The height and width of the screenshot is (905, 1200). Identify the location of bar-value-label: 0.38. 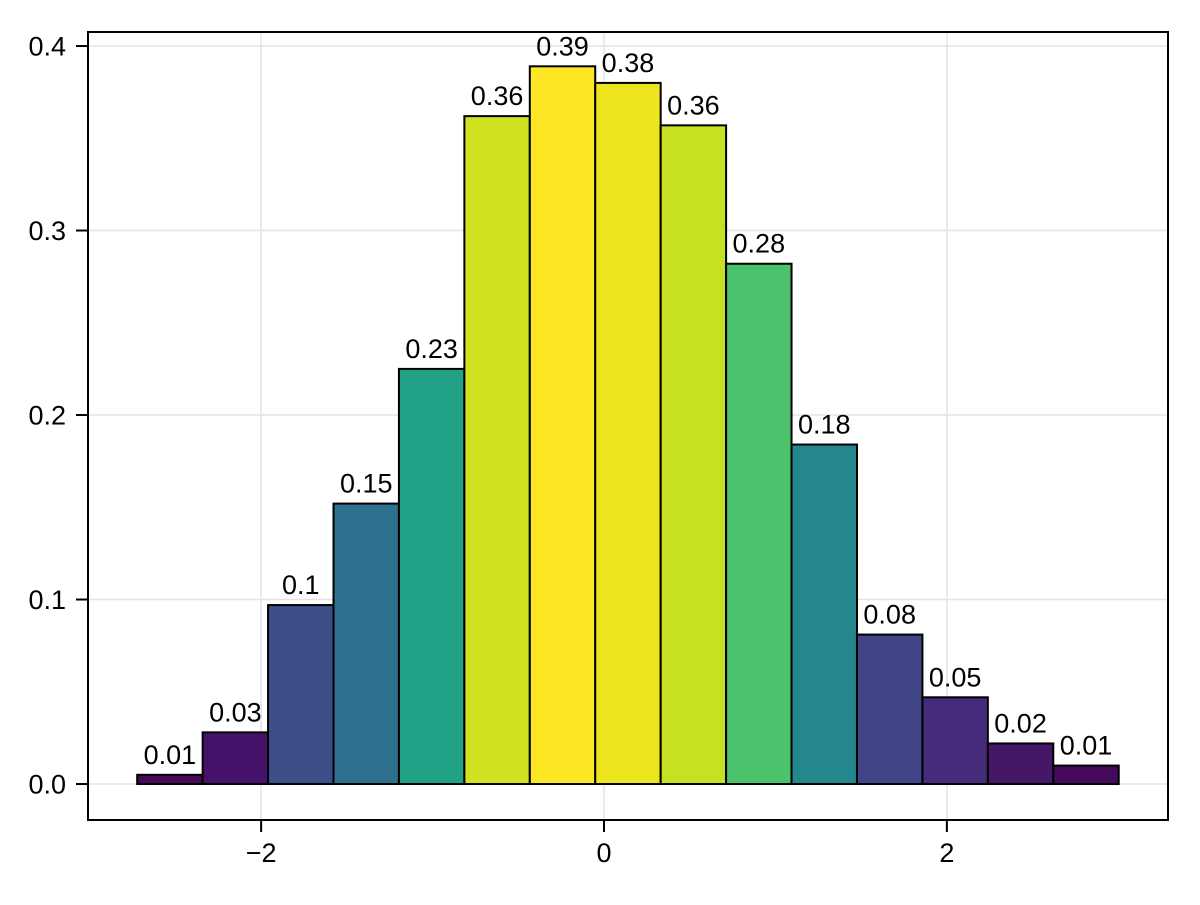
(628, 63).